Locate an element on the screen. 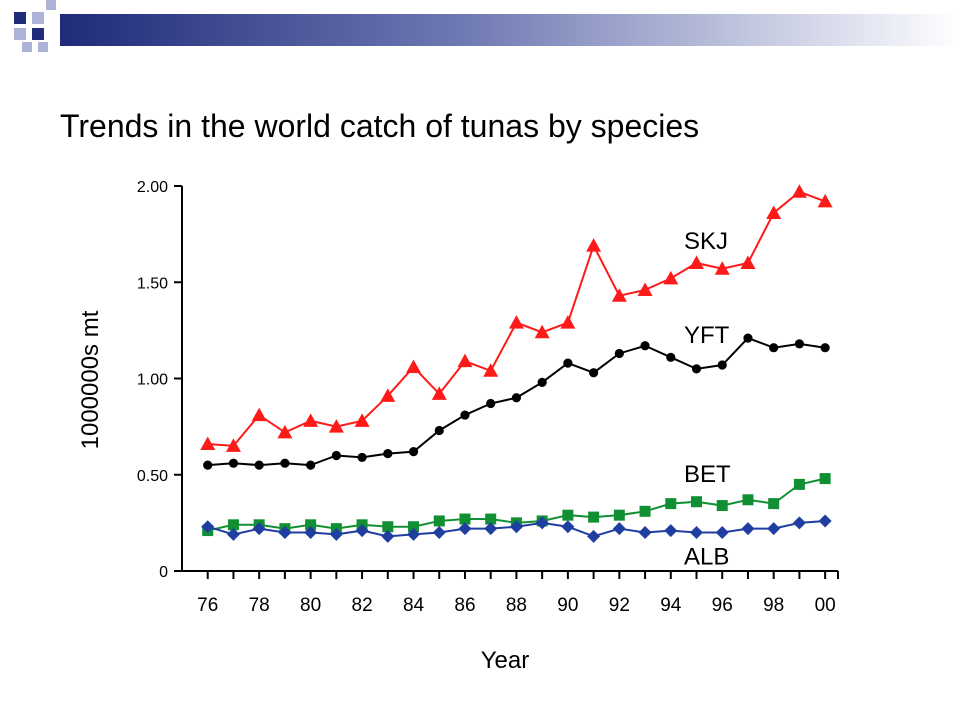  x-tick-label: 88 is located at coordinates (516, 605).